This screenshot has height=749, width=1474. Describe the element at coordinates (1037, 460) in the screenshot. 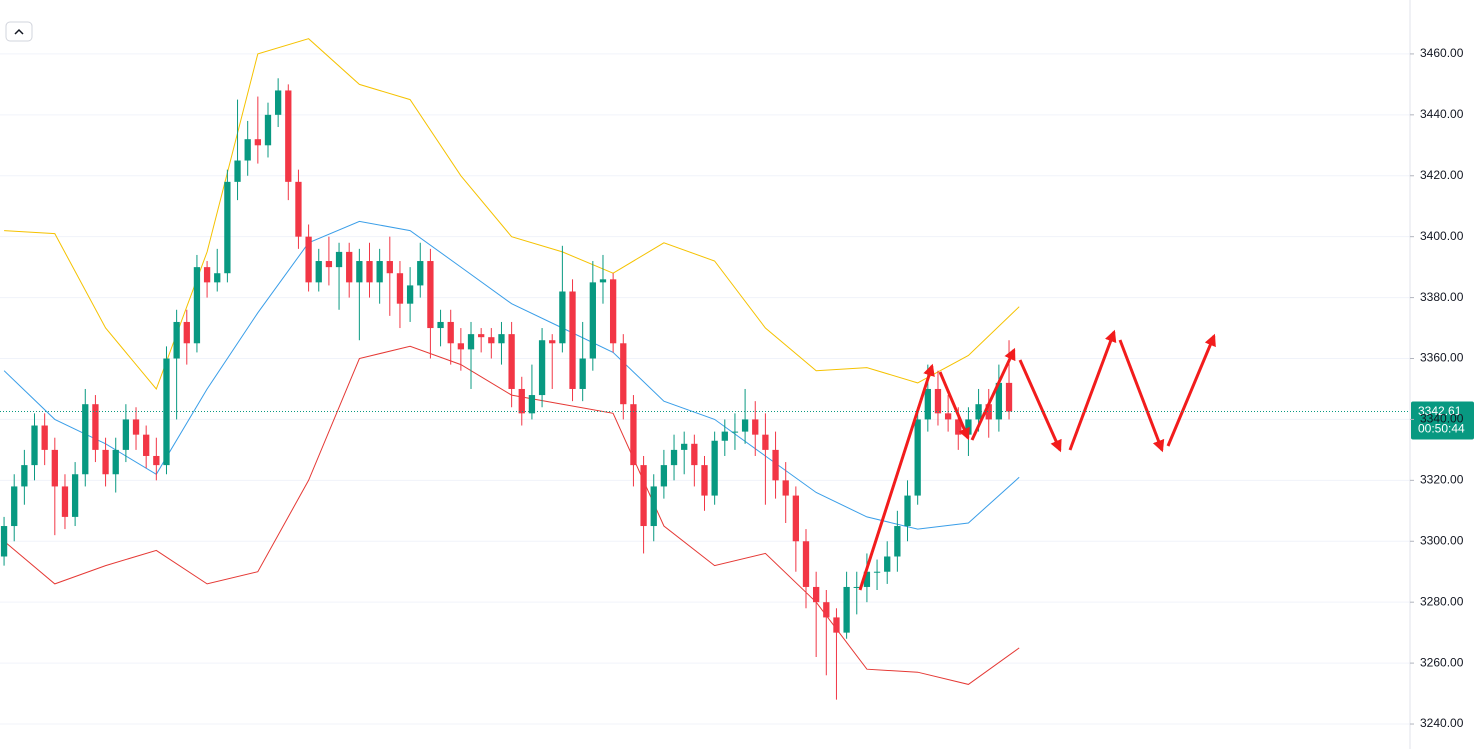

I see `projection-arrows` at that location.